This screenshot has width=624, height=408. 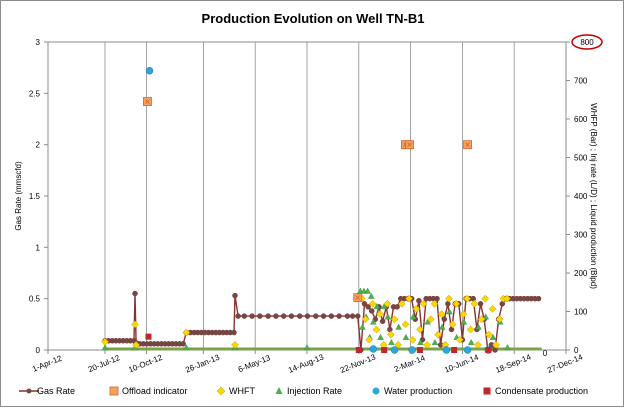 I want to click on legend-injection-marker, so click(x=279, y=390).